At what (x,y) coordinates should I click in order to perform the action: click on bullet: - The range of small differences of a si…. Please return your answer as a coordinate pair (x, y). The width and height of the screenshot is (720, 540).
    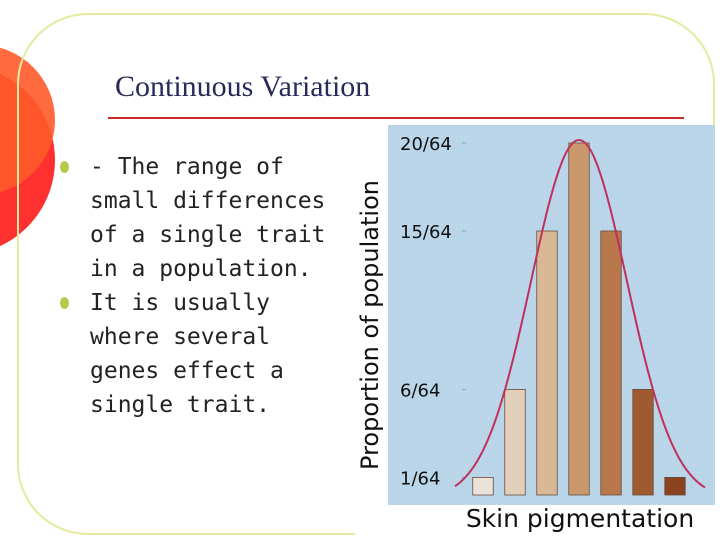
    Looking at the image, I should click on (196, 218).